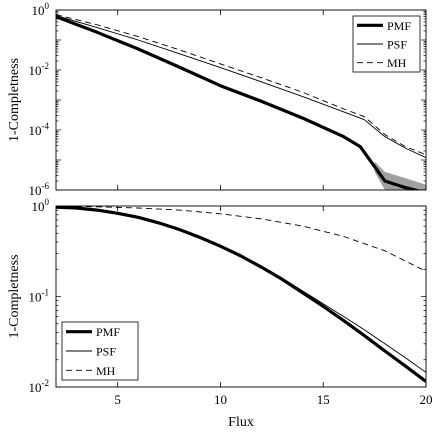 This screenshot has height=432, width=436. I want to click on y-tick-label: 10⁻¹, so click(39, 296).